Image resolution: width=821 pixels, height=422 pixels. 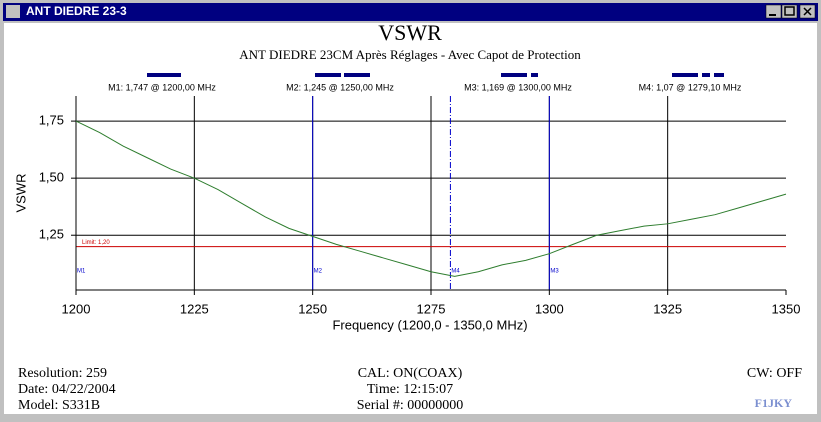 What do you see at coordinates (162, 87) in the screenshot?
I see `marker-label: M1: 1,747 @ 1200,00 MHz` at bounding box center [162, 87].